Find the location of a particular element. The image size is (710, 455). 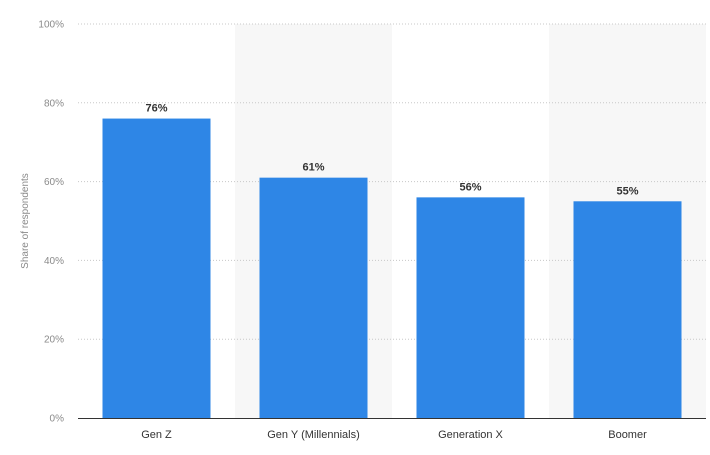

y-tick-label-0: 0% is located at coordinates (57, 419).